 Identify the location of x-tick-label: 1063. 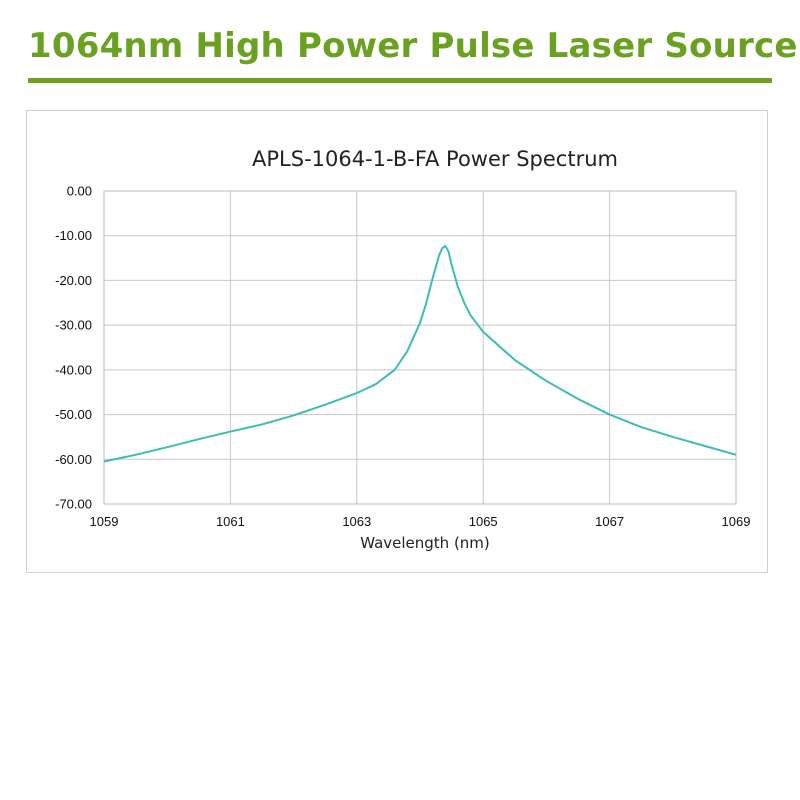
(356, 521).